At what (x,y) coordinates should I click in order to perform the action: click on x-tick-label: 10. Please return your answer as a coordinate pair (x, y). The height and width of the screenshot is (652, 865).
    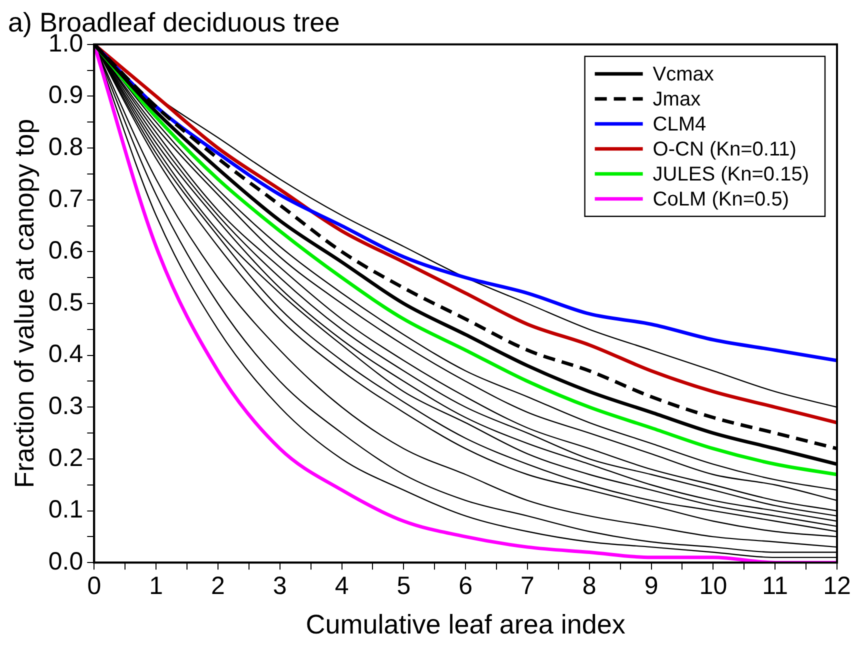
    Looking at the image, I should click on (713, 586).